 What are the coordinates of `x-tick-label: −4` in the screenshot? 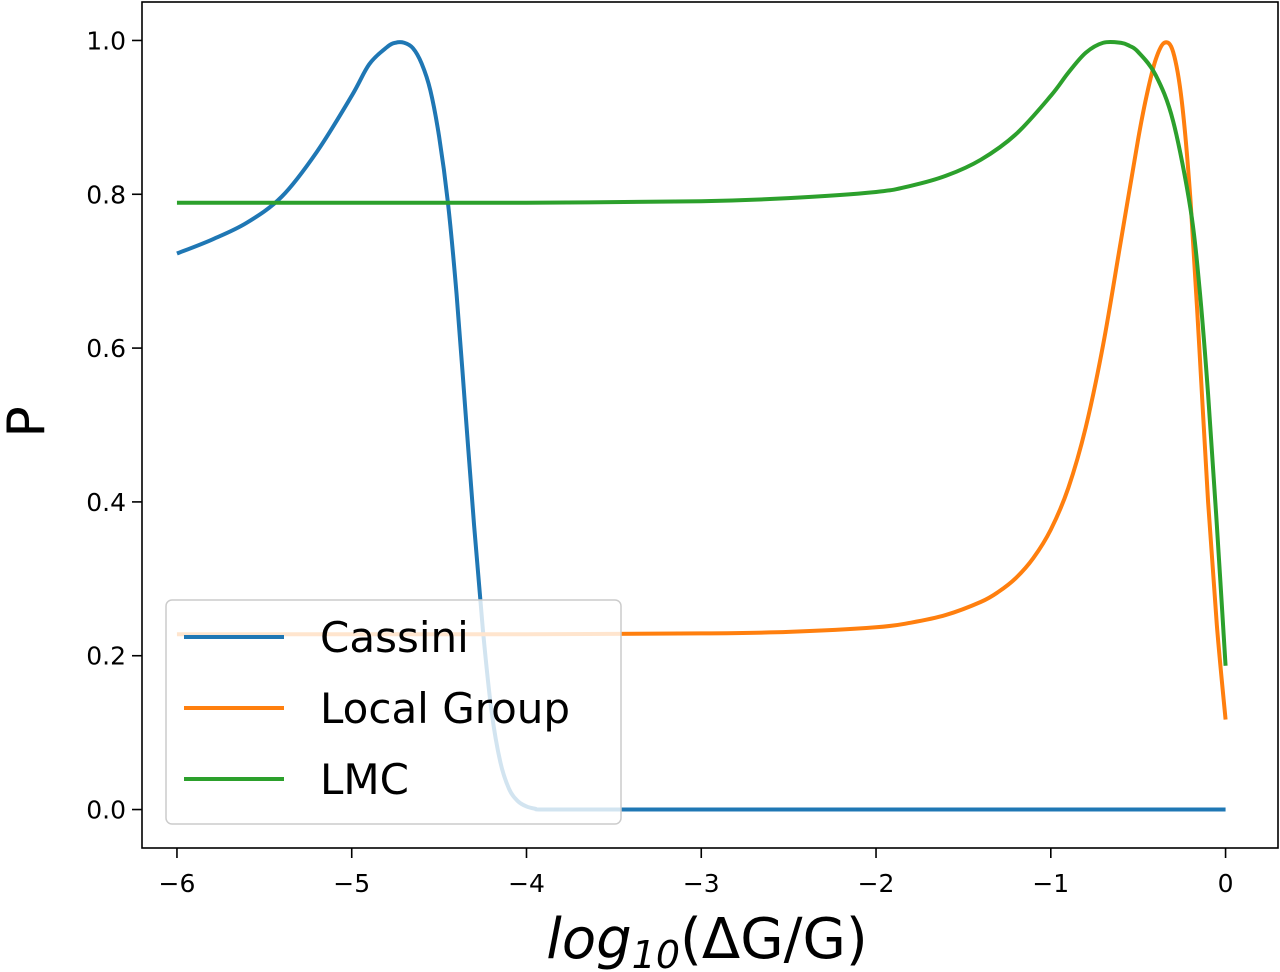 It's located at (526, 883).